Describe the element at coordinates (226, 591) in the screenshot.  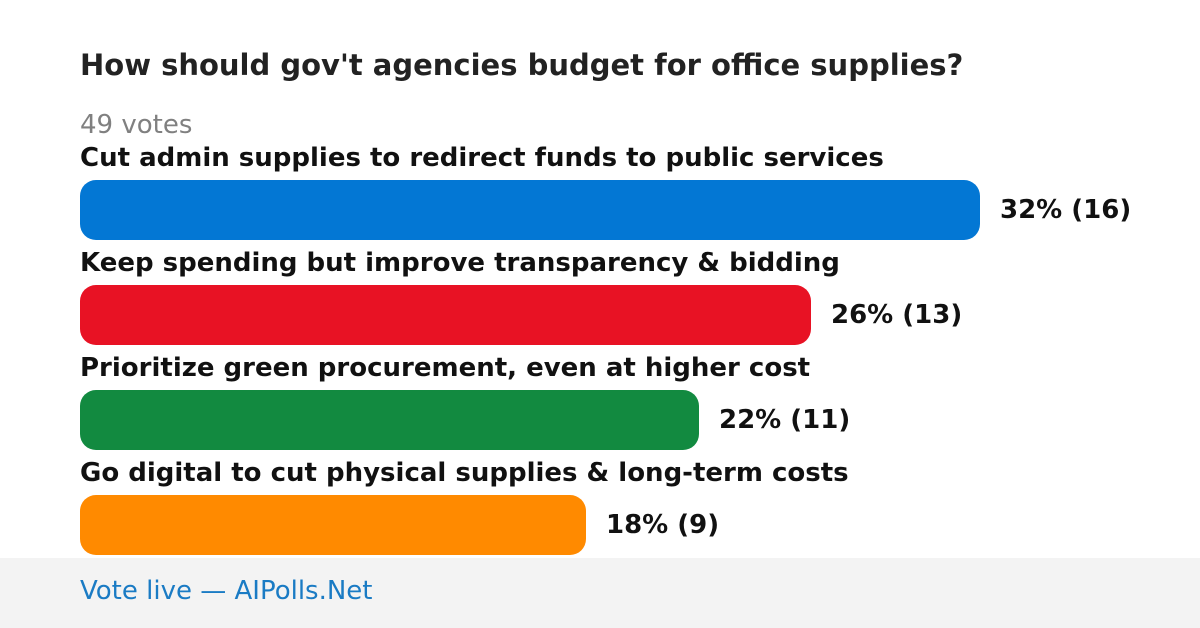
I see `vote-live-link: Vote live — AIPolls.Net` at that location.